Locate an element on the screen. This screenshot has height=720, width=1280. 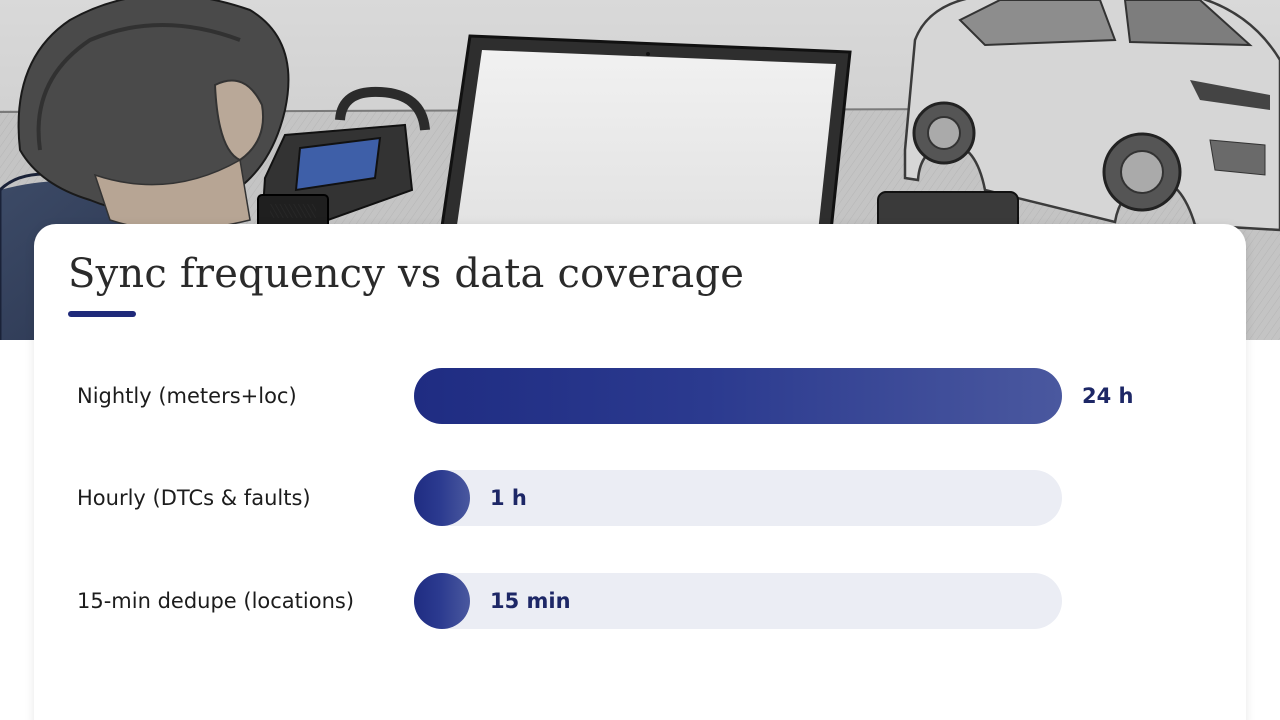
category-label: 15-min dedupe (locations) is located at coordinates (216, 601).